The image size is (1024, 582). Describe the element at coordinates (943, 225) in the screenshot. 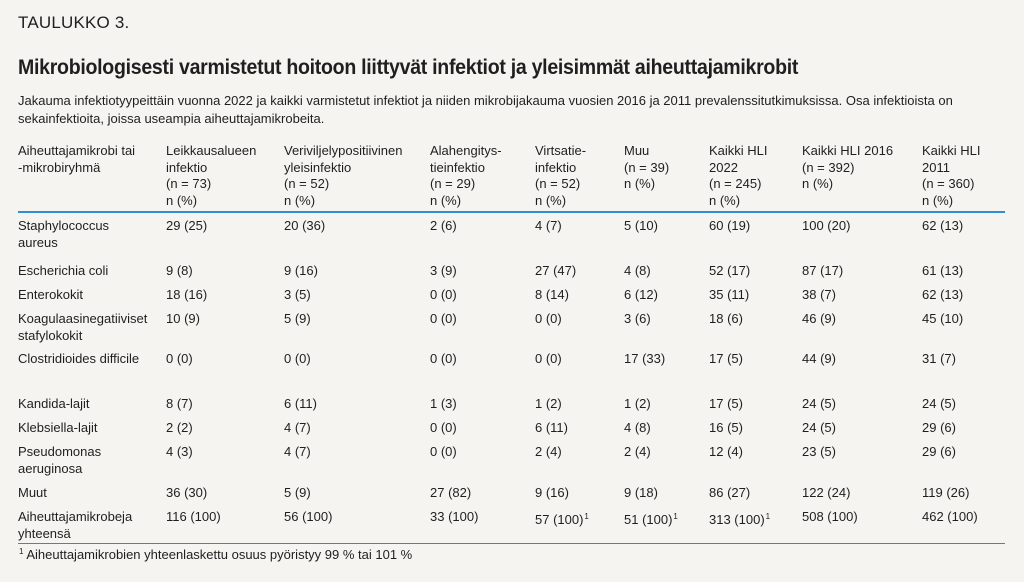

I see `cell-value: 62 (13)` at that location.